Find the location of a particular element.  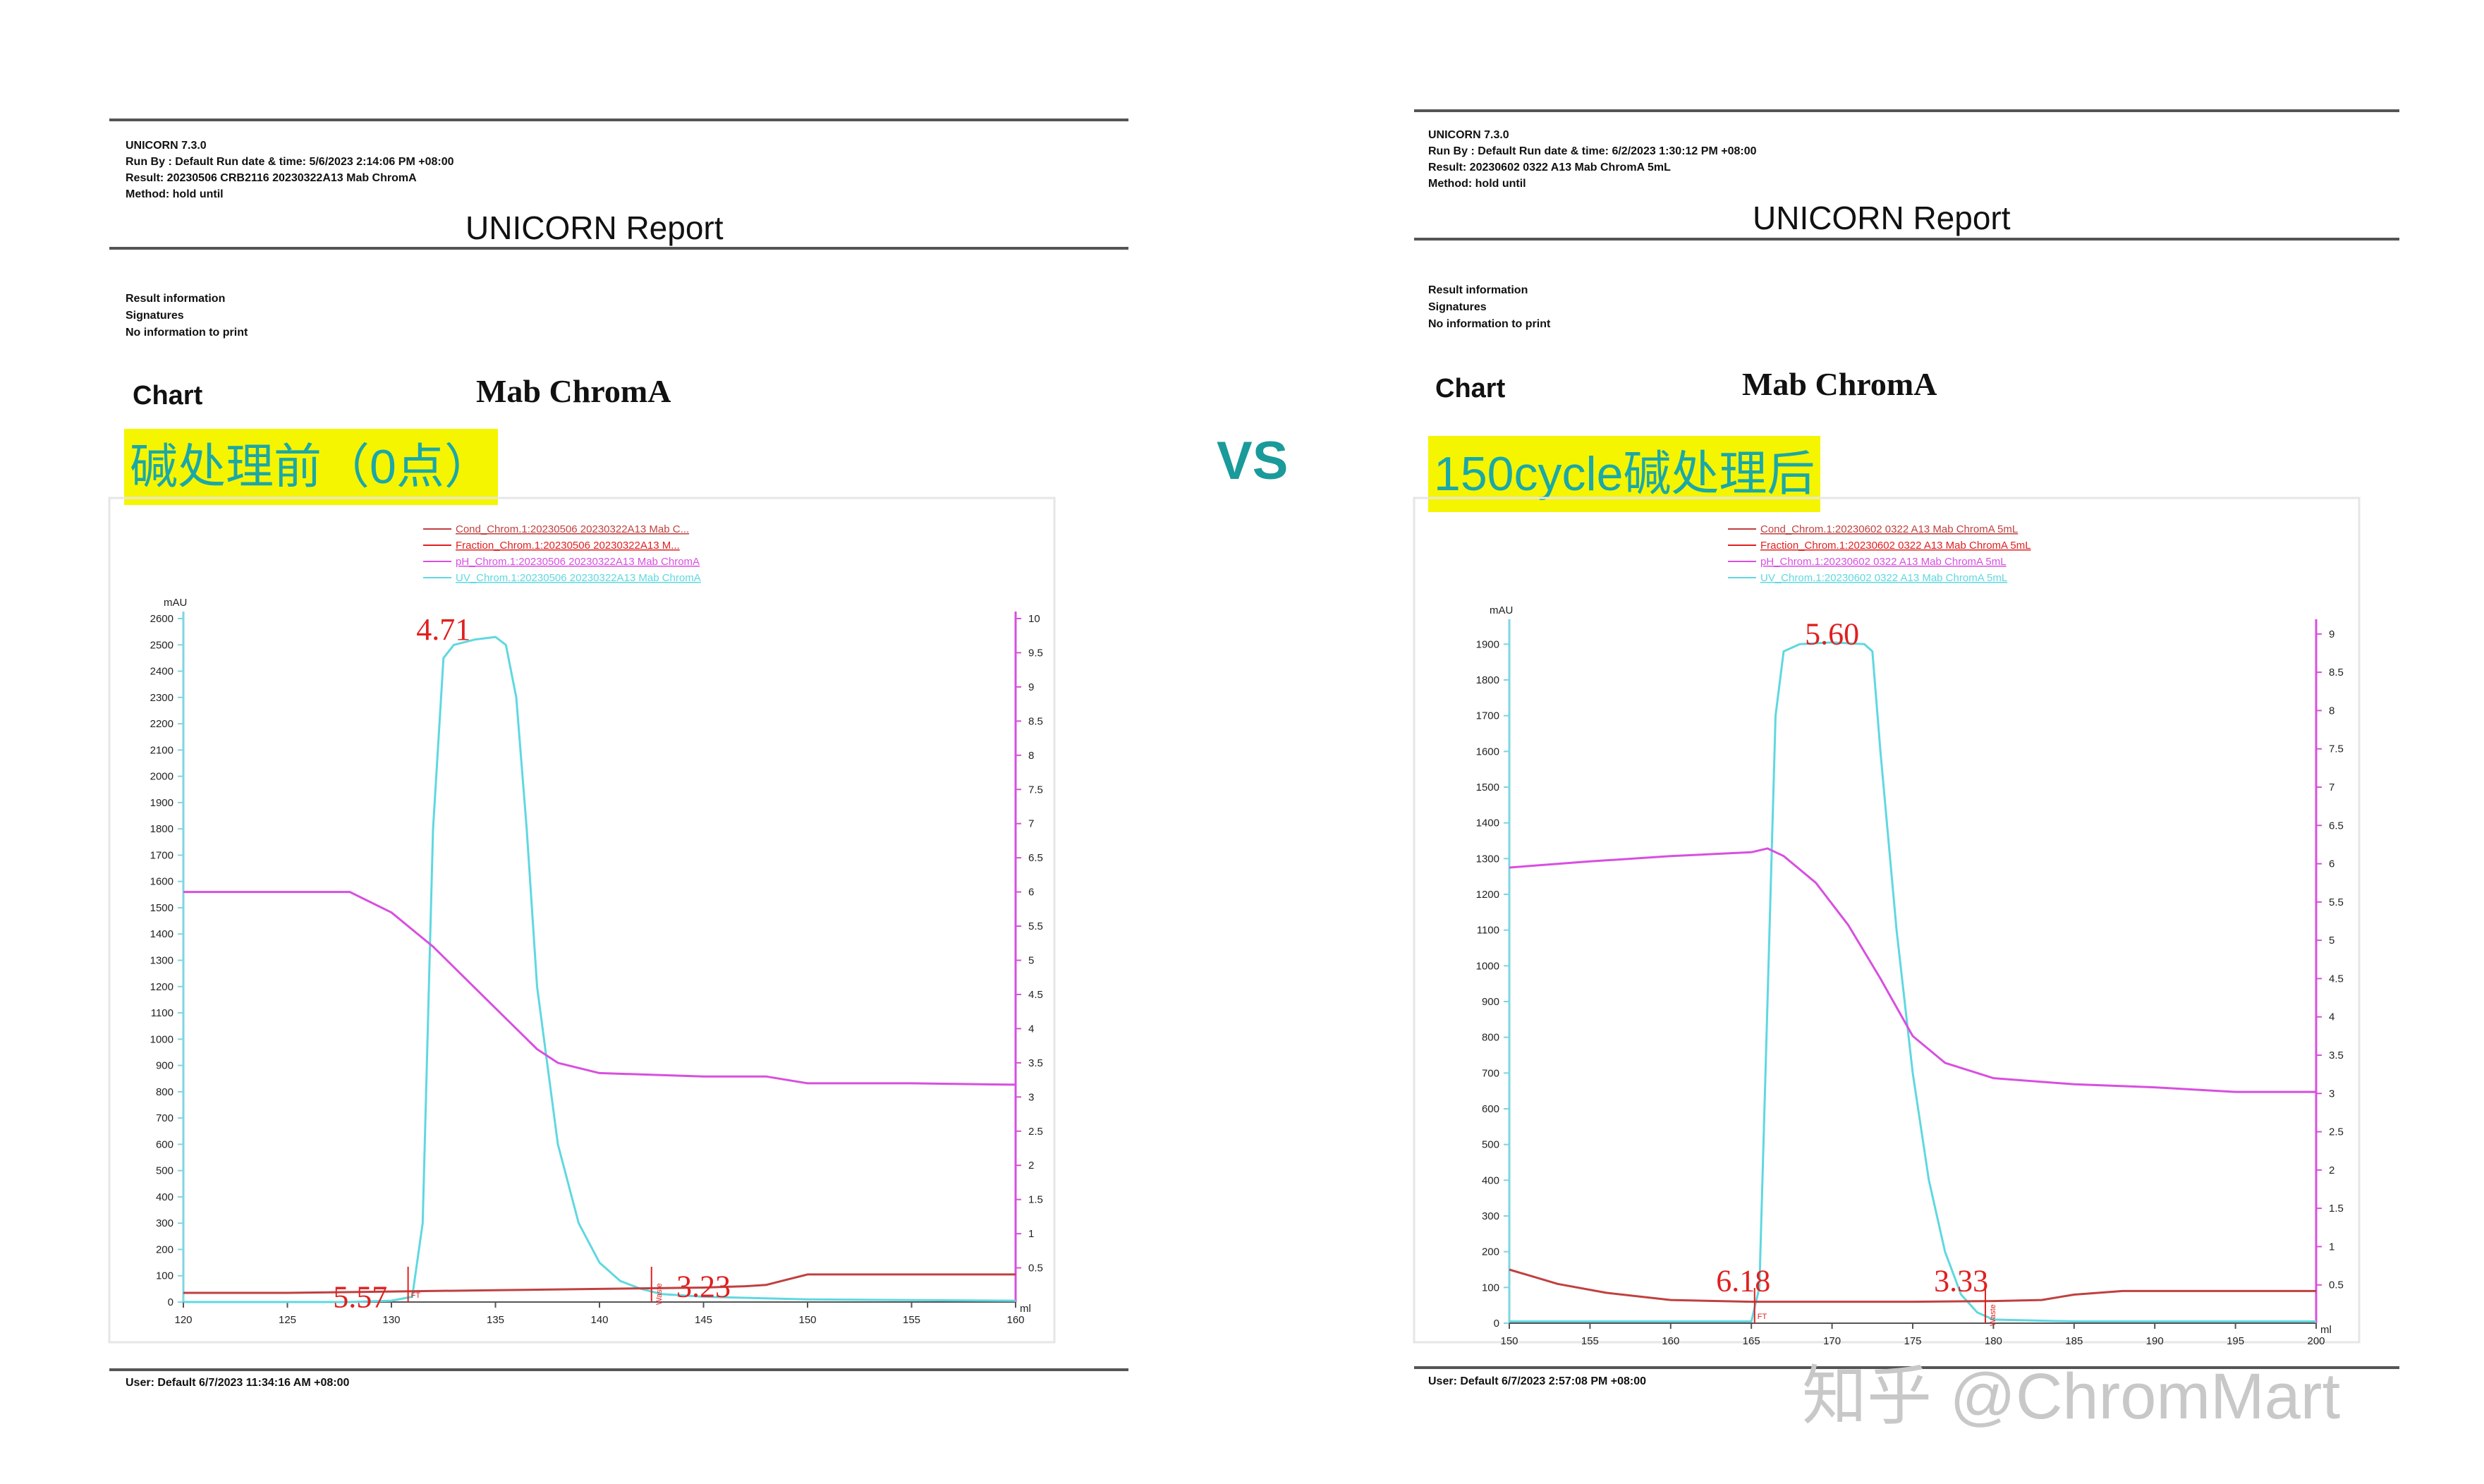

y-tick-label: 700 is located at coordinates (164, 1118).